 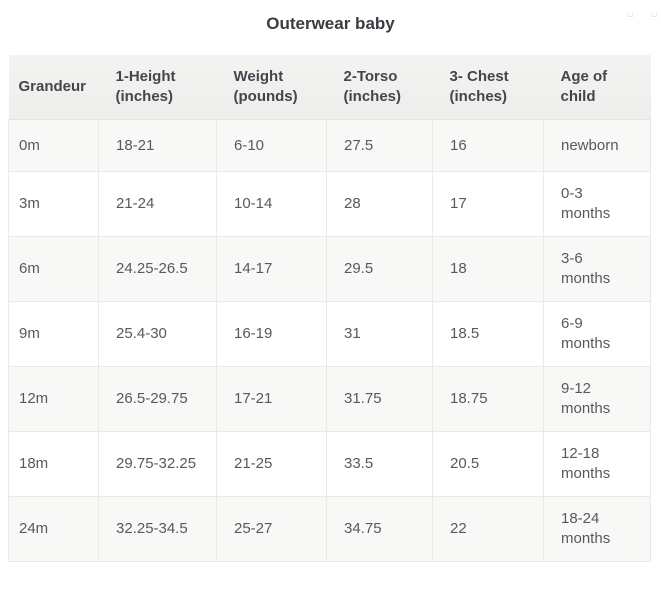 I want to click on column-header: 3- Chest (inches), so click(x=488, y=87).